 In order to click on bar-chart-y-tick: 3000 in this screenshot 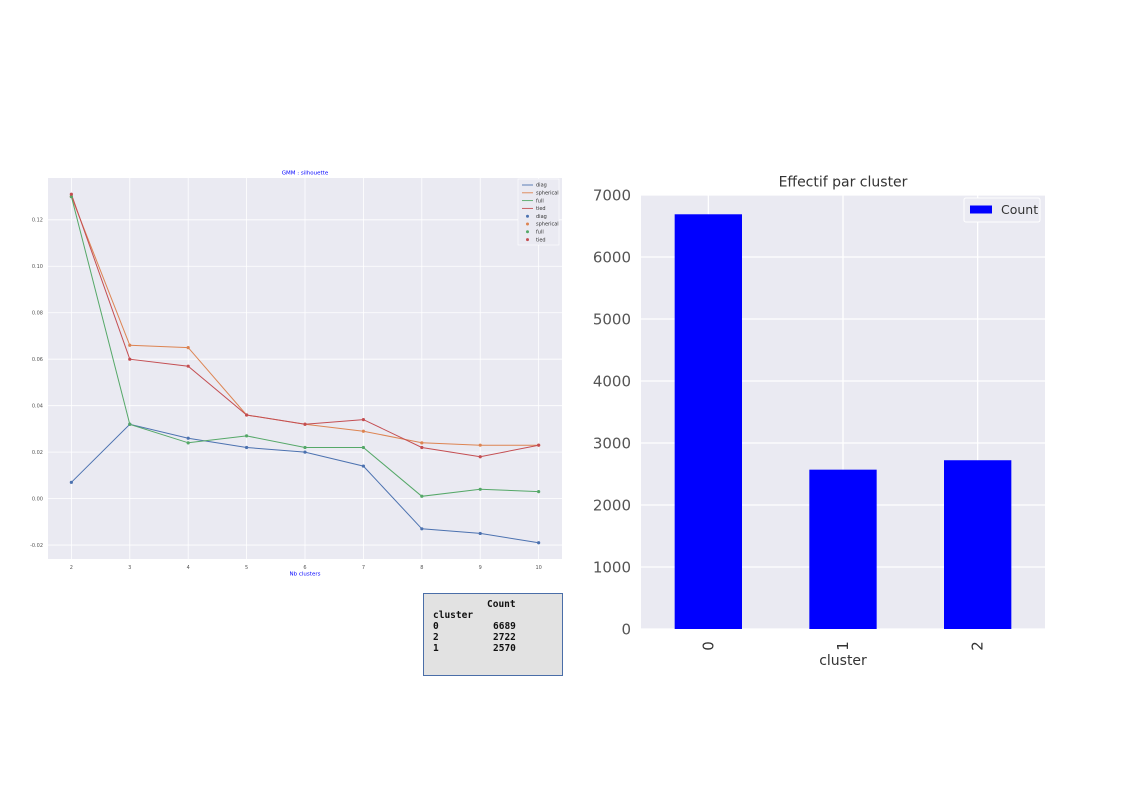, I will do `click(612, 444)`.